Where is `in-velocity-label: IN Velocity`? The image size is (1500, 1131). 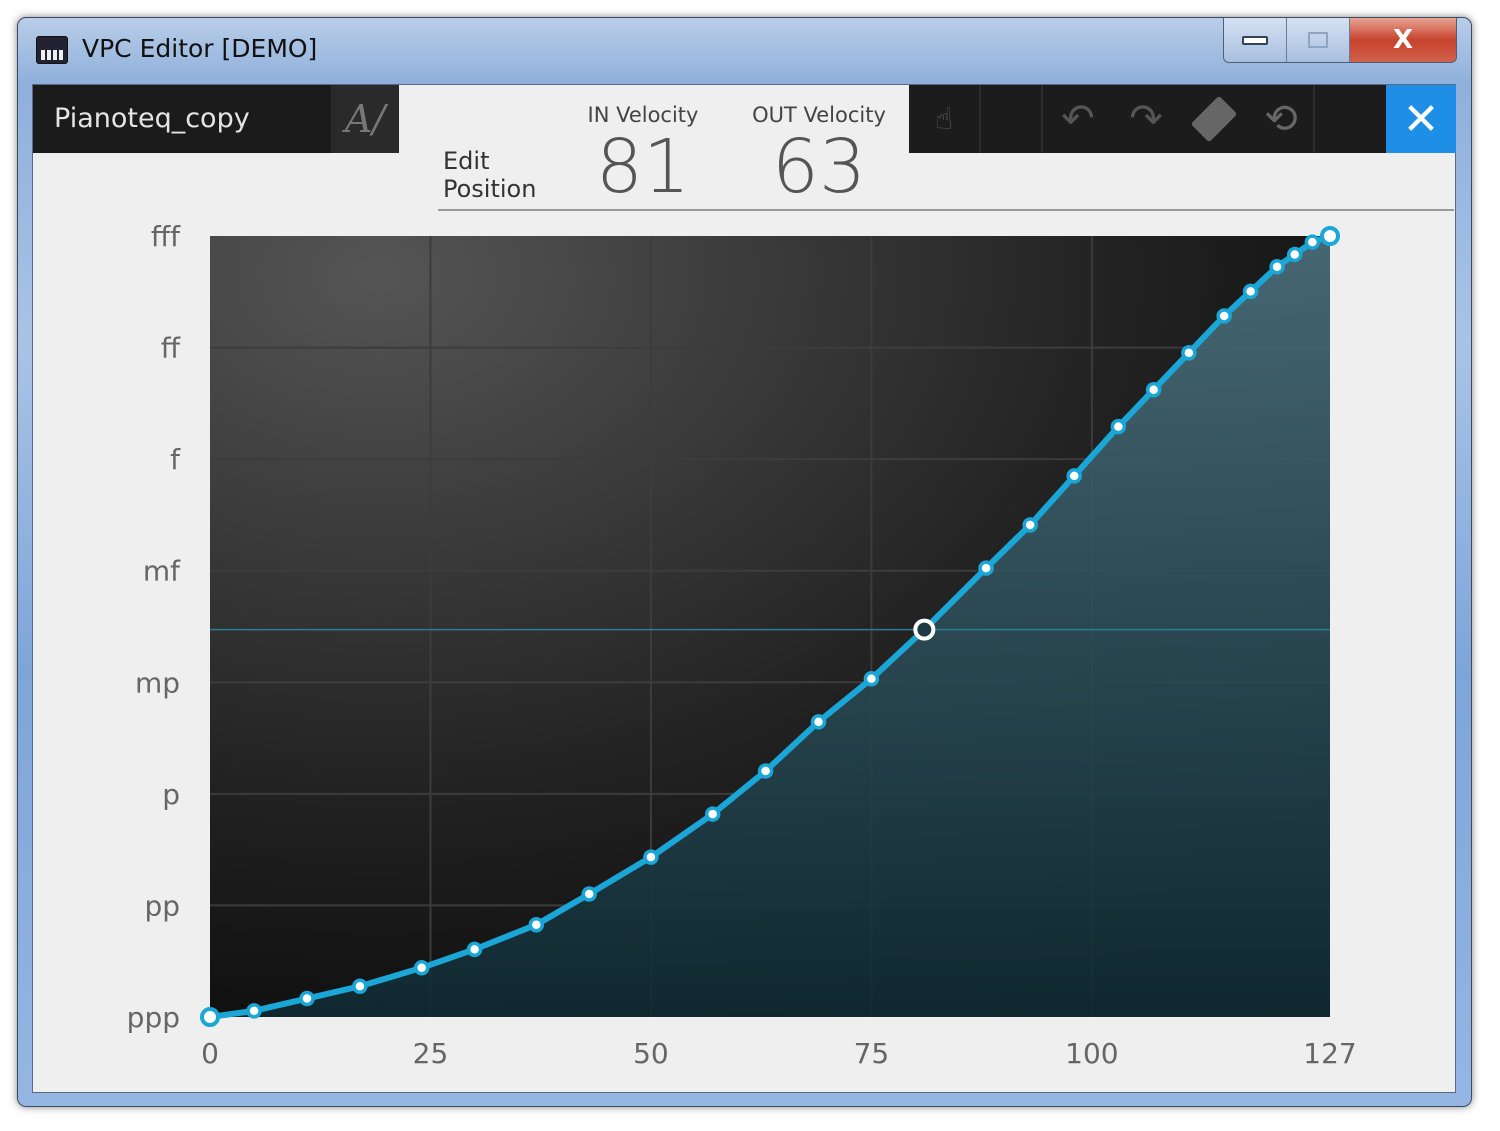
in-velocity-label: IN Velocity is located at coordinates (643, 115).